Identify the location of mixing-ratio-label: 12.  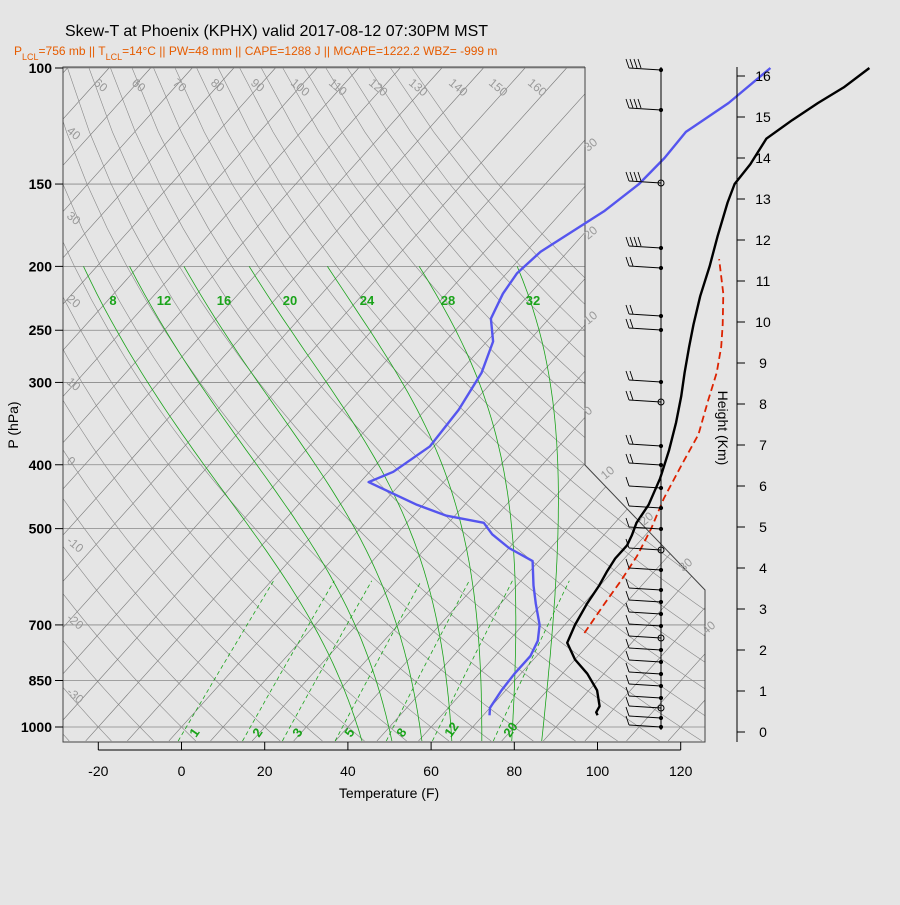
(451, 729).